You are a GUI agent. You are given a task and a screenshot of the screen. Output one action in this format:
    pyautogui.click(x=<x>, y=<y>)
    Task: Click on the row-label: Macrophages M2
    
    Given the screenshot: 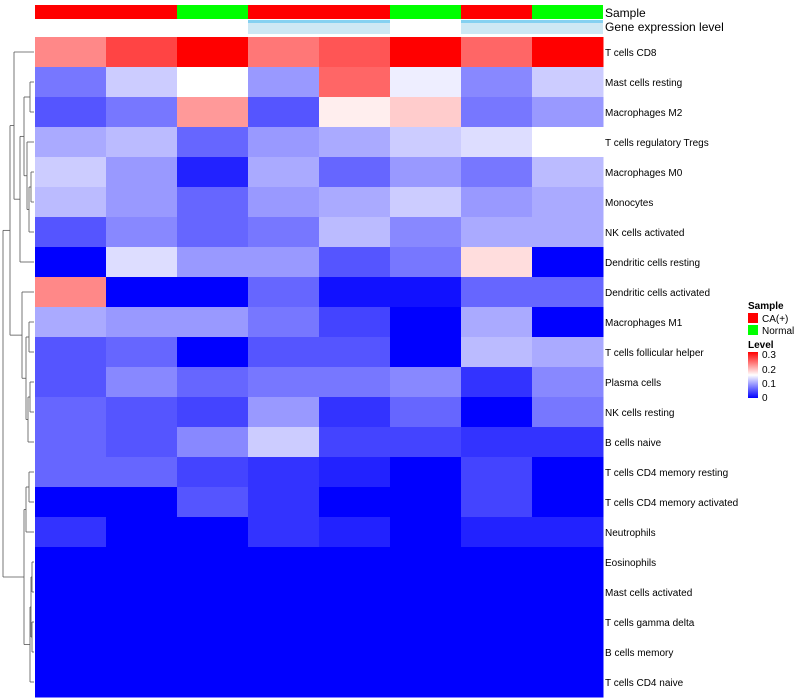 What is the action you would take?
    pyautogui.click(x=644, y=113)
    